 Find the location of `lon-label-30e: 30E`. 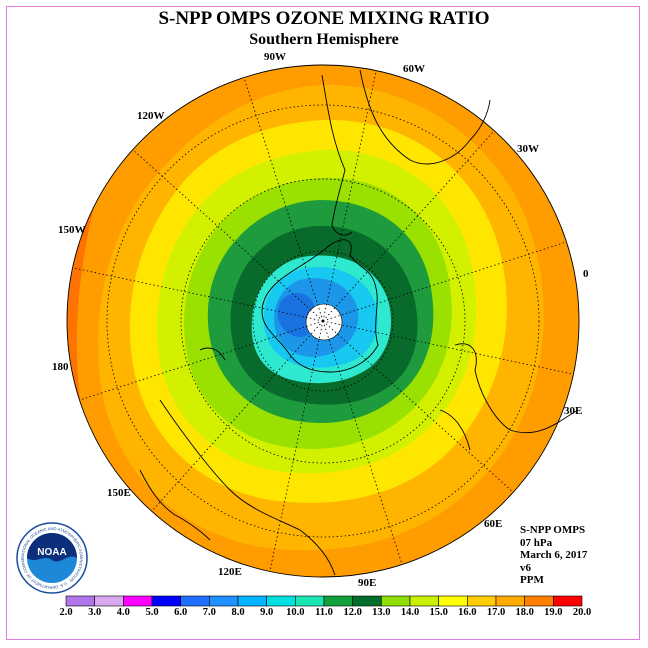

lon-label-30e: 30E is located at coordinates (573, 411).